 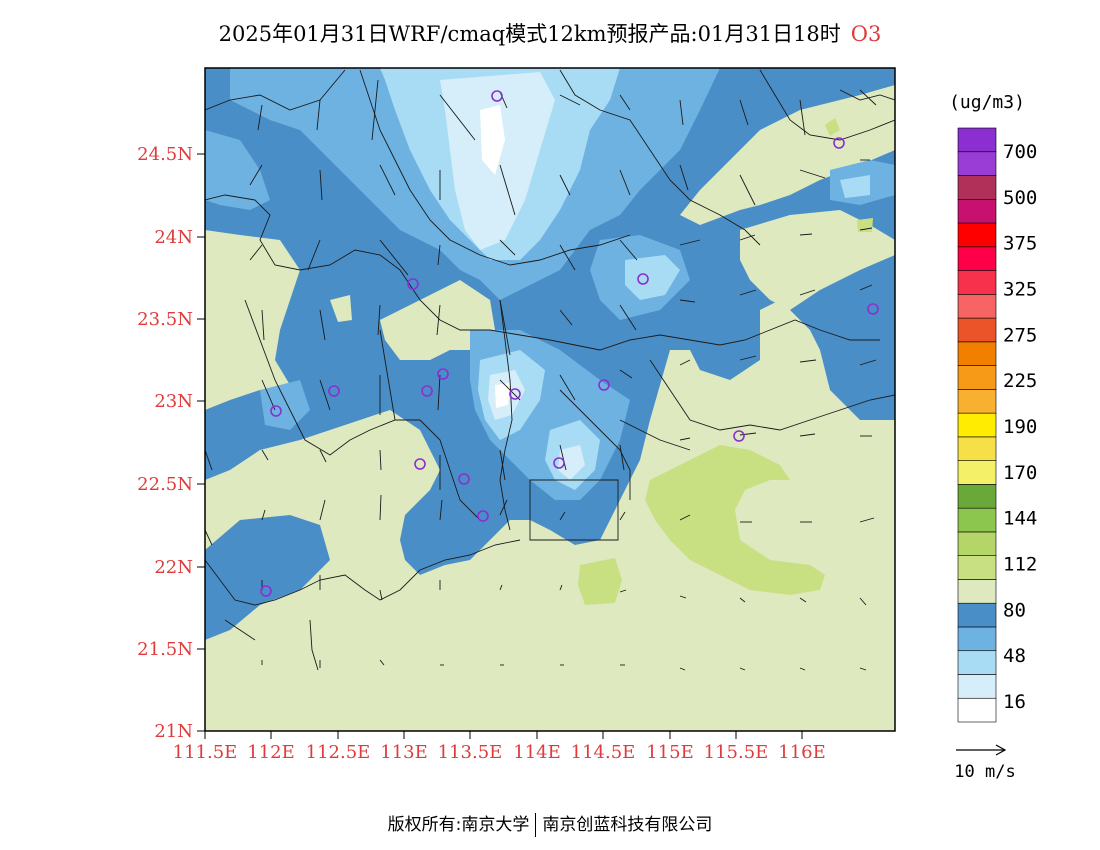 I want to click on color-legend, so click(x=977, y=425).